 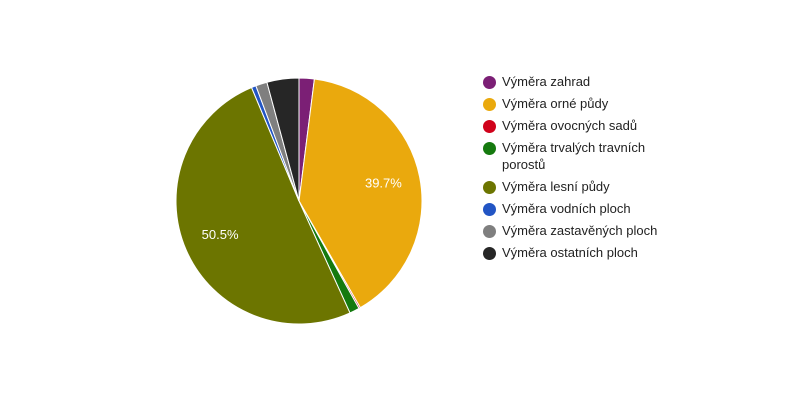 I want to click on legend-label: Výměra orné půdy, so click(x=582, y=103).